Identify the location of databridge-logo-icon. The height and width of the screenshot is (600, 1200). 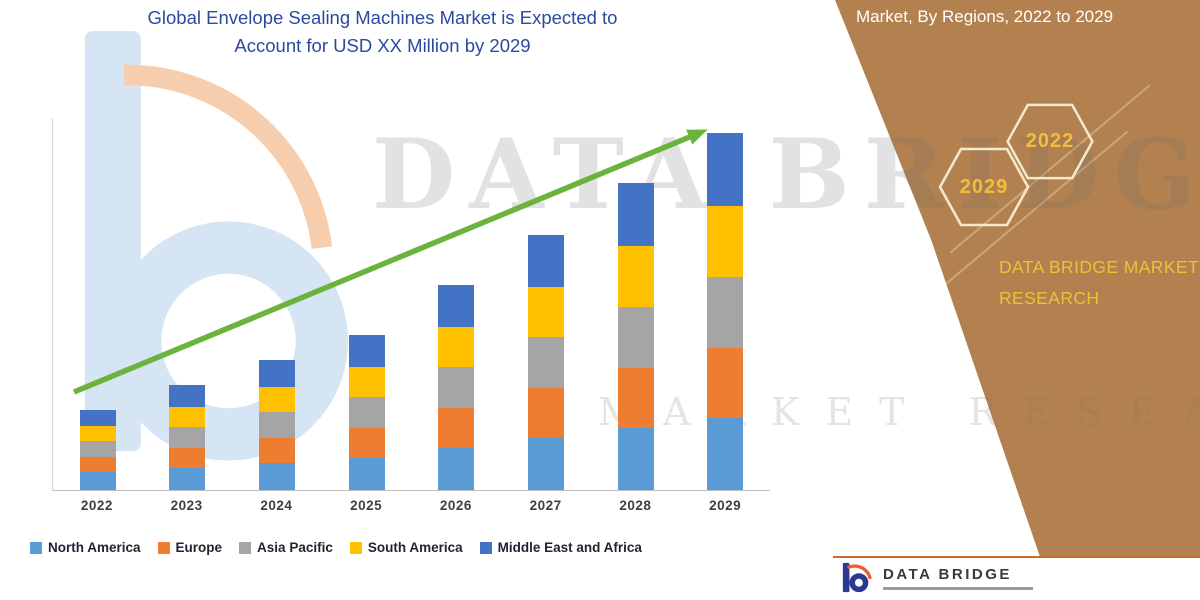
(857, 577).